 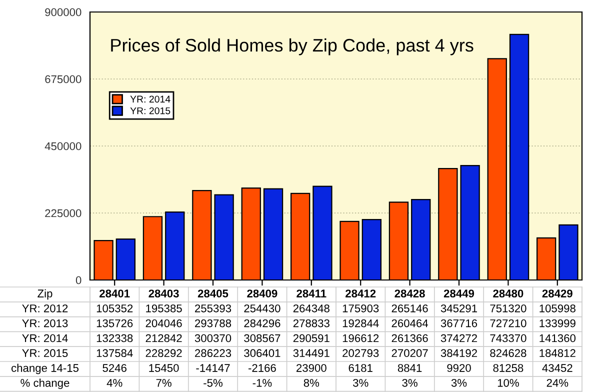 What do you see at coordinates (63, 12) in the screenshot?
I see `y-tick-label: 900000` at bounding box center [63, 12].